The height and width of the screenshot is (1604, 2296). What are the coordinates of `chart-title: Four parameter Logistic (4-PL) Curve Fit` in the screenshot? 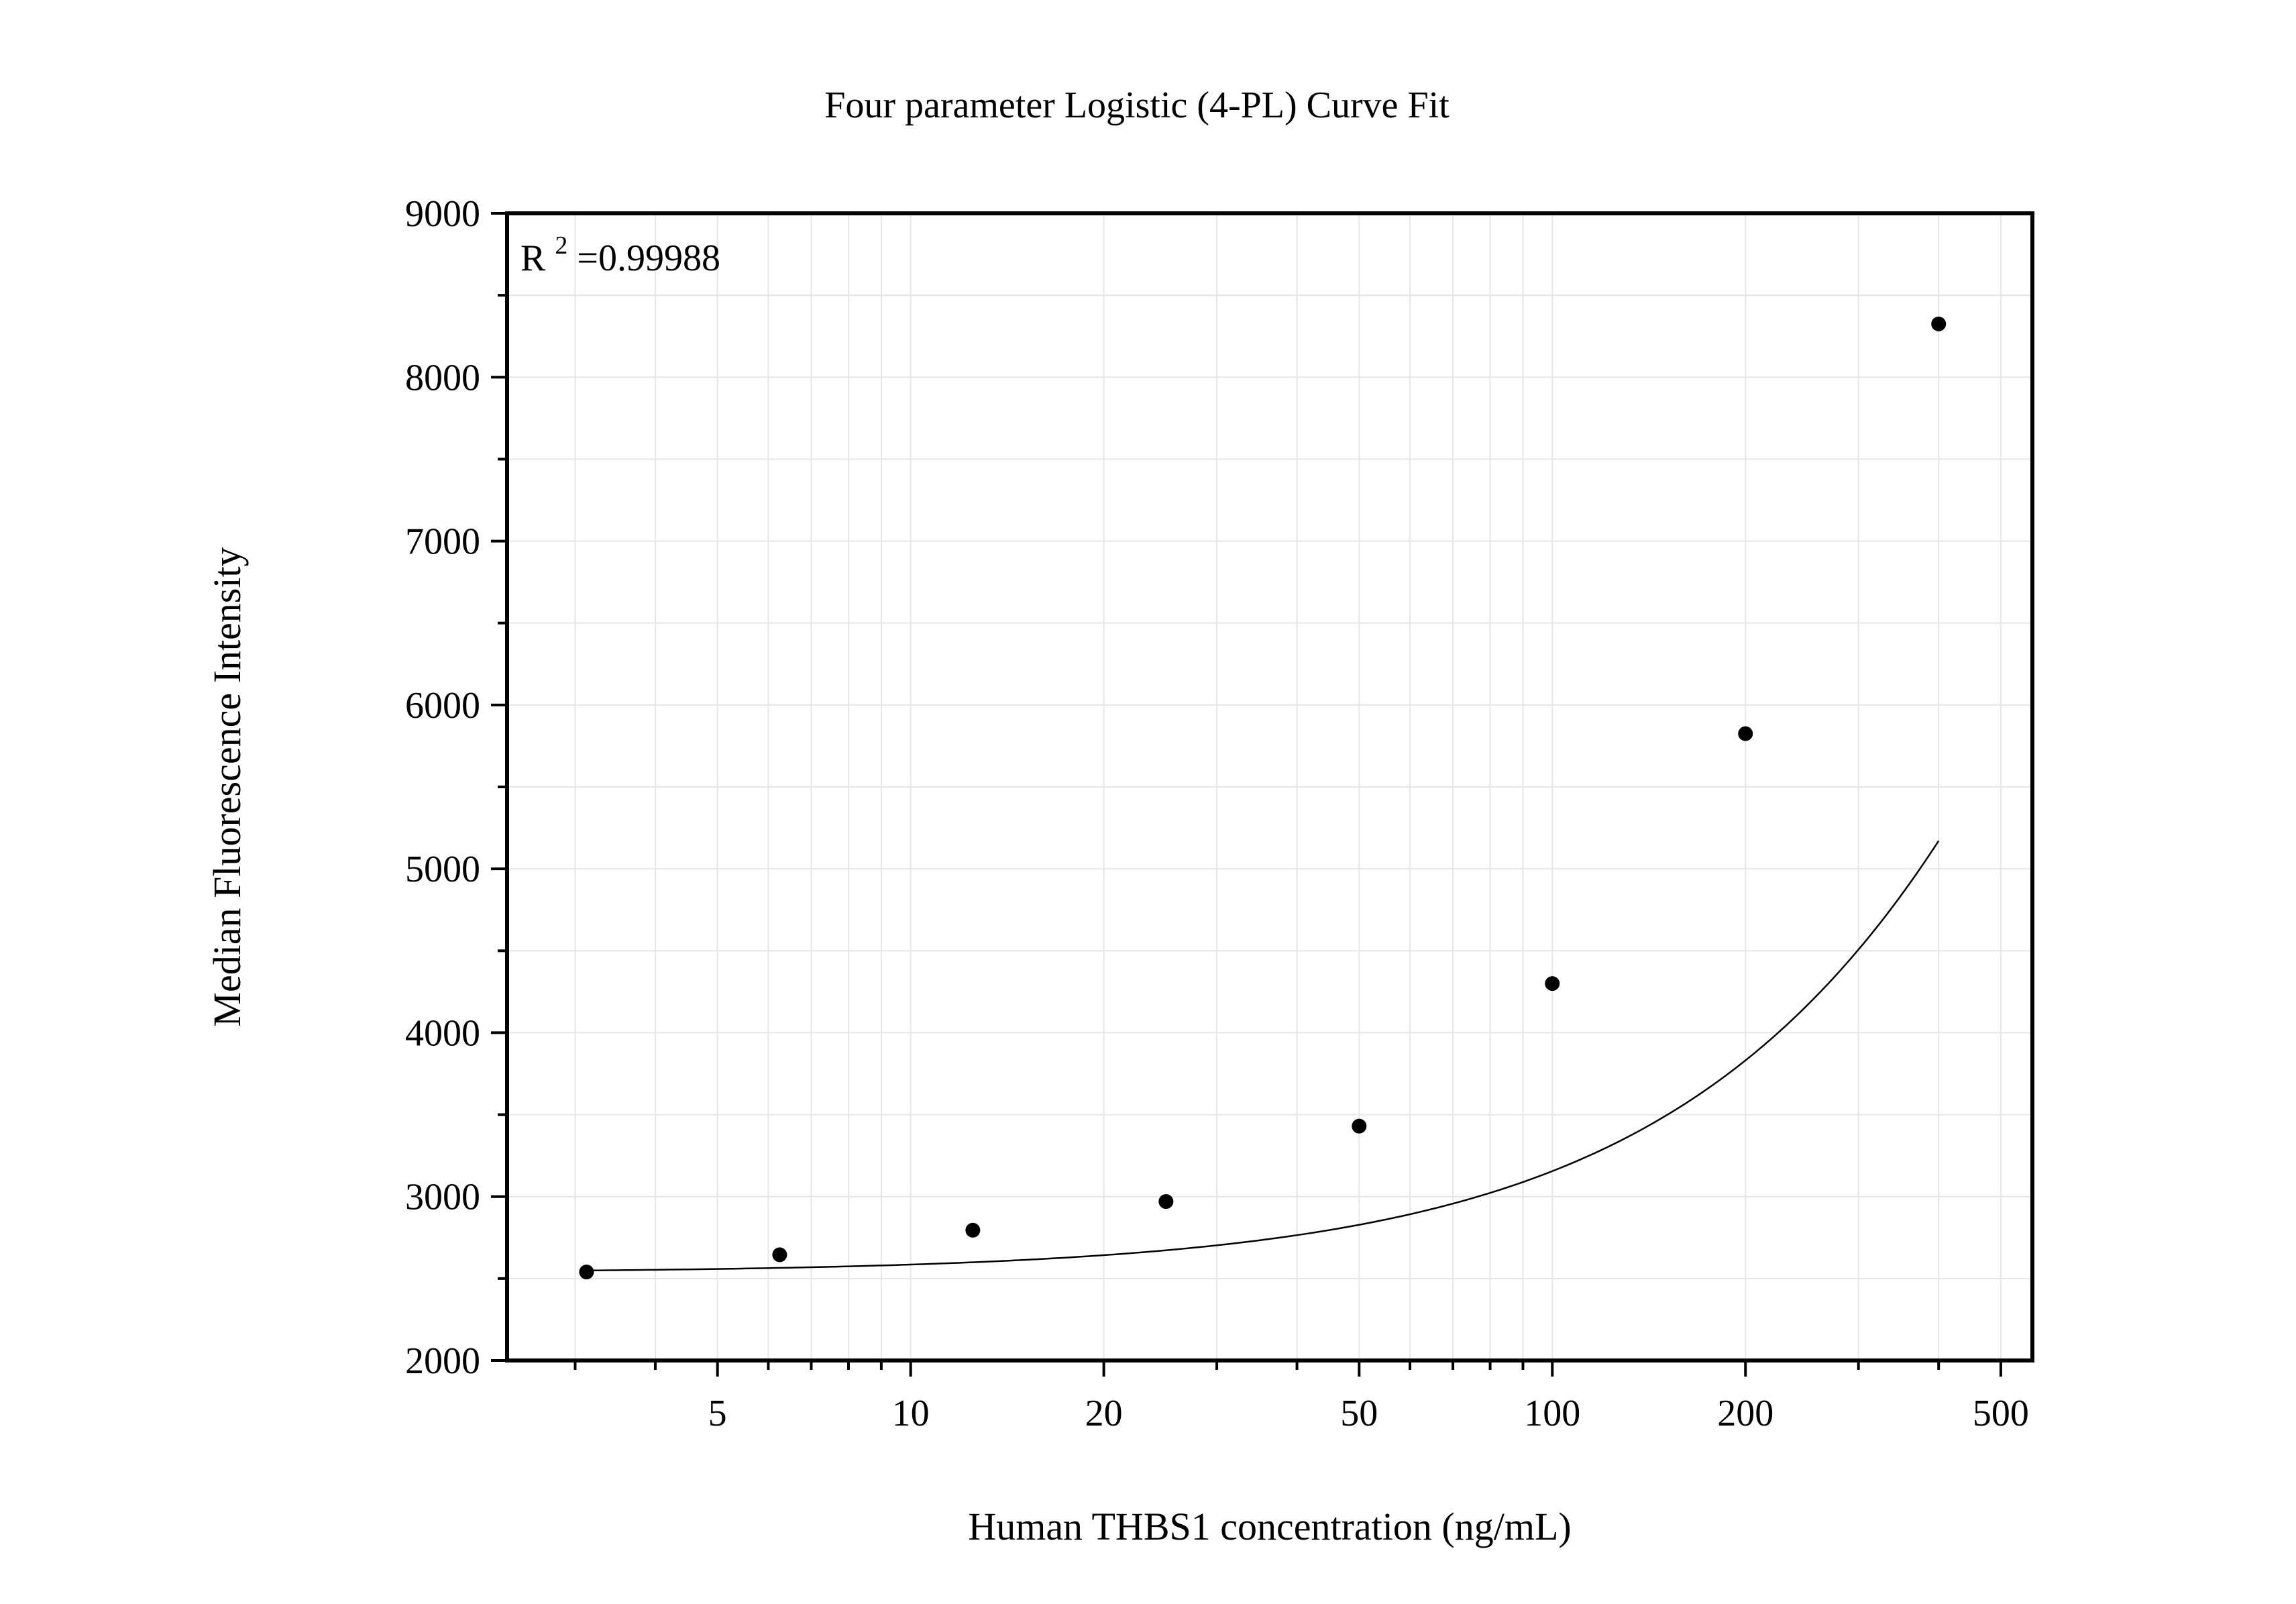 It's located at (1137, 105).